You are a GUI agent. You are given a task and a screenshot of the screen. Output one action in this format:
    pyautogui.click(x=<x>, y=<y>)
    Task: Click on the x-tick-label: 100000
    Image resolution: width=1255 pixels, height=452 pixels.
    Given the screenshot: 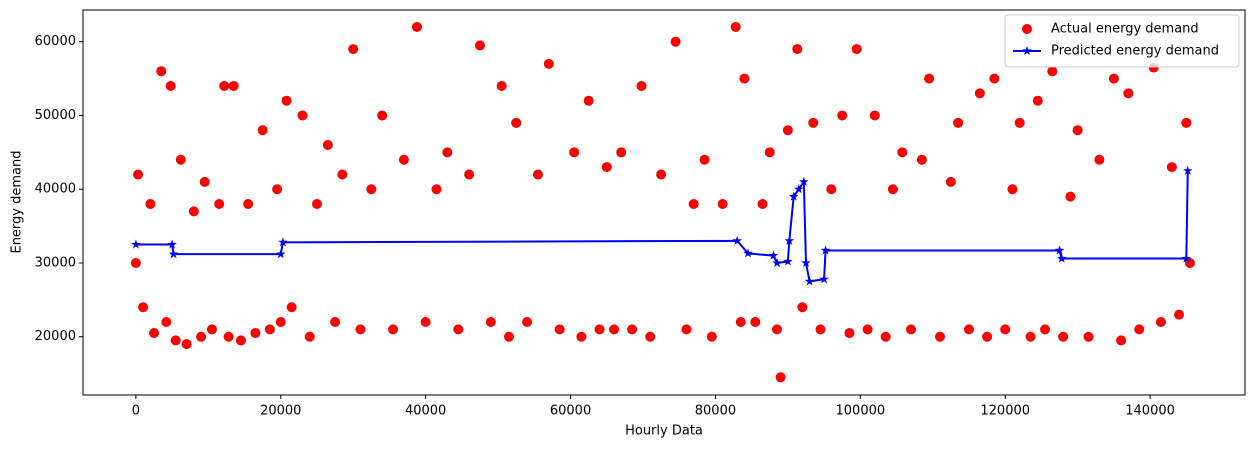 What is the action you would take?
    pyautogui.click(x=861, y=411)
    